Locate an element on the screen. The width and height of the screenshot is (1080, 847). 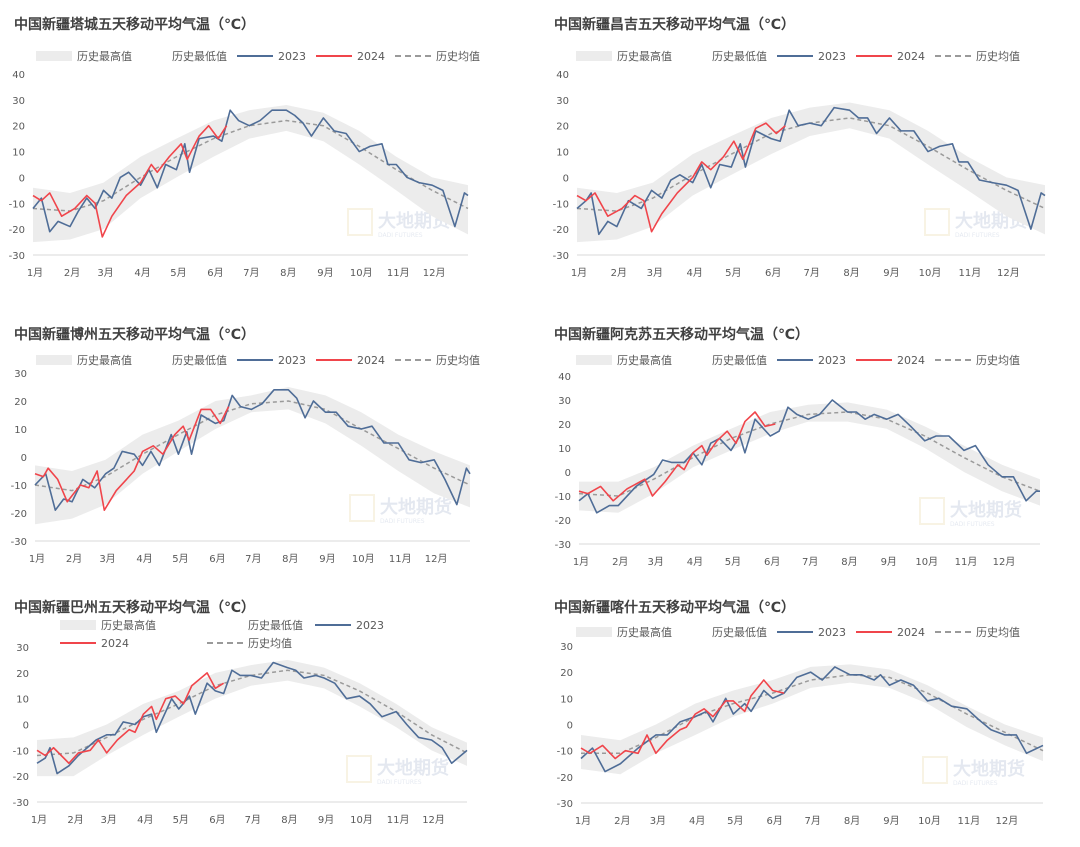
x-tick-label: 8月 is located at coordinates (849, 562).